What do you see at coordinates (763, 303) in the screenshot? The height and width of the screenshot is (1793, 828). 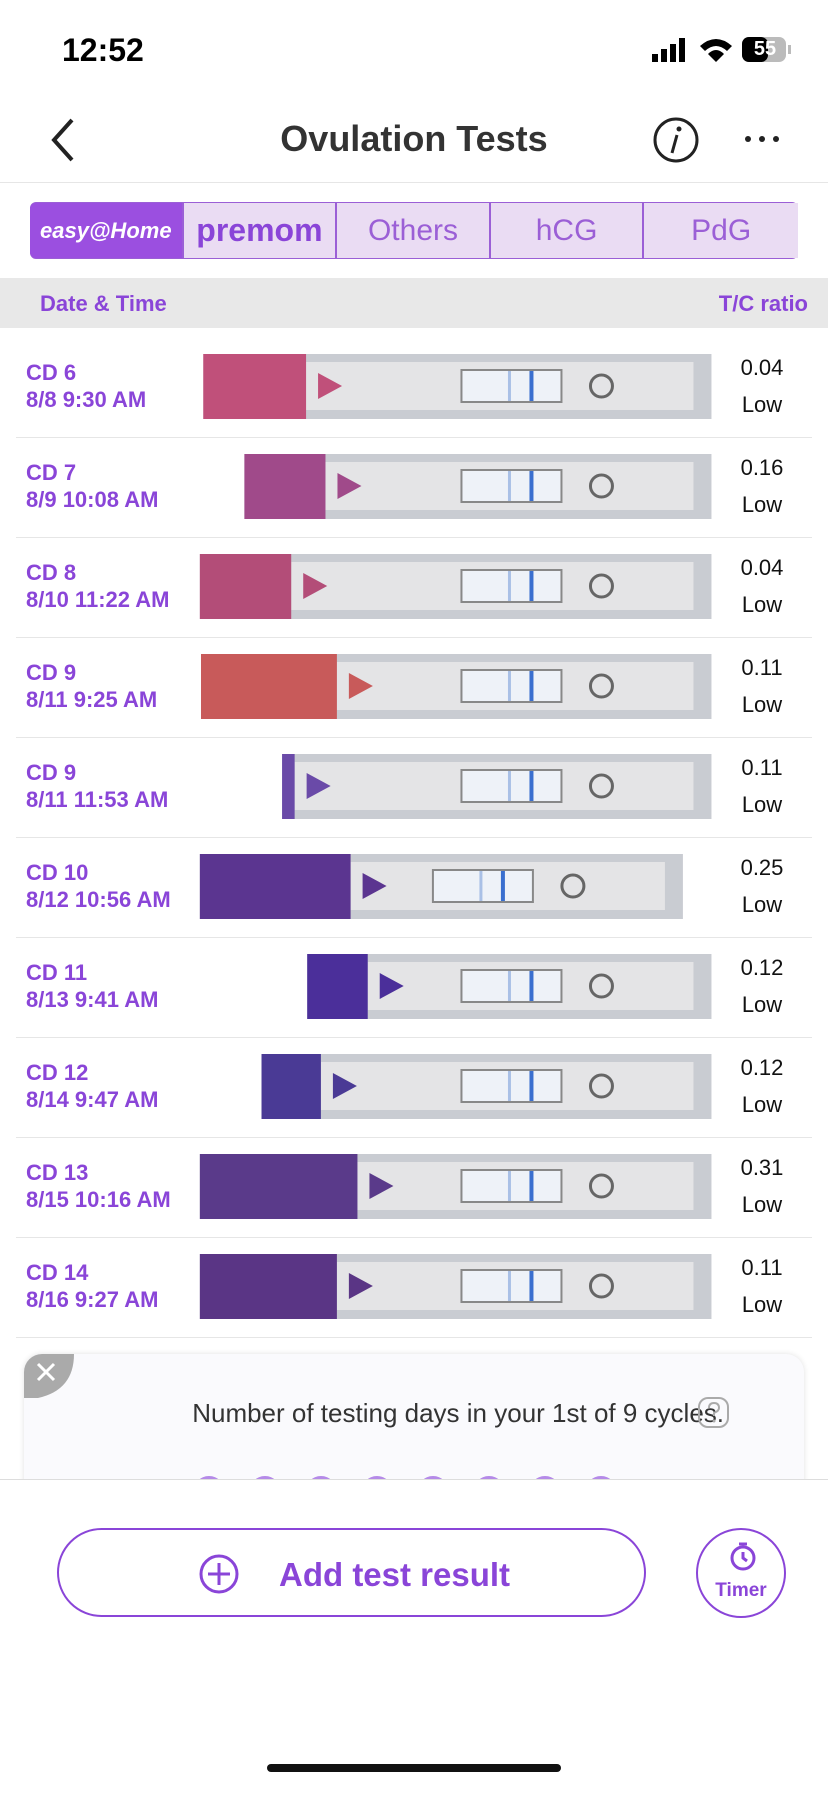 I see `col-ratio: T/C ratio` at bounding box center [763, 303].